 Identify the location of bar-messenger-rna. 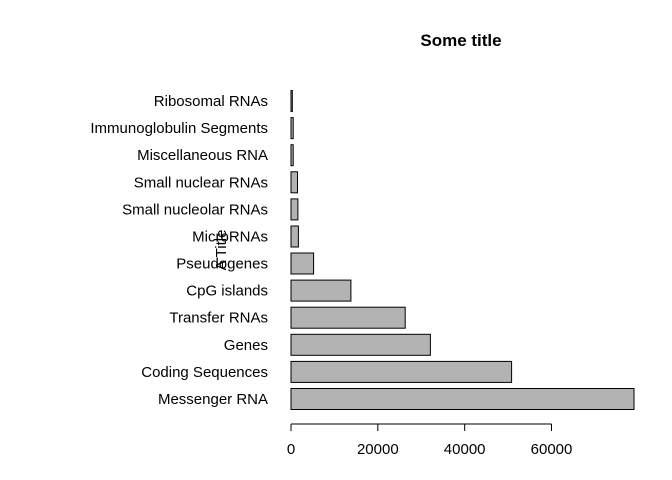
(462, 399).